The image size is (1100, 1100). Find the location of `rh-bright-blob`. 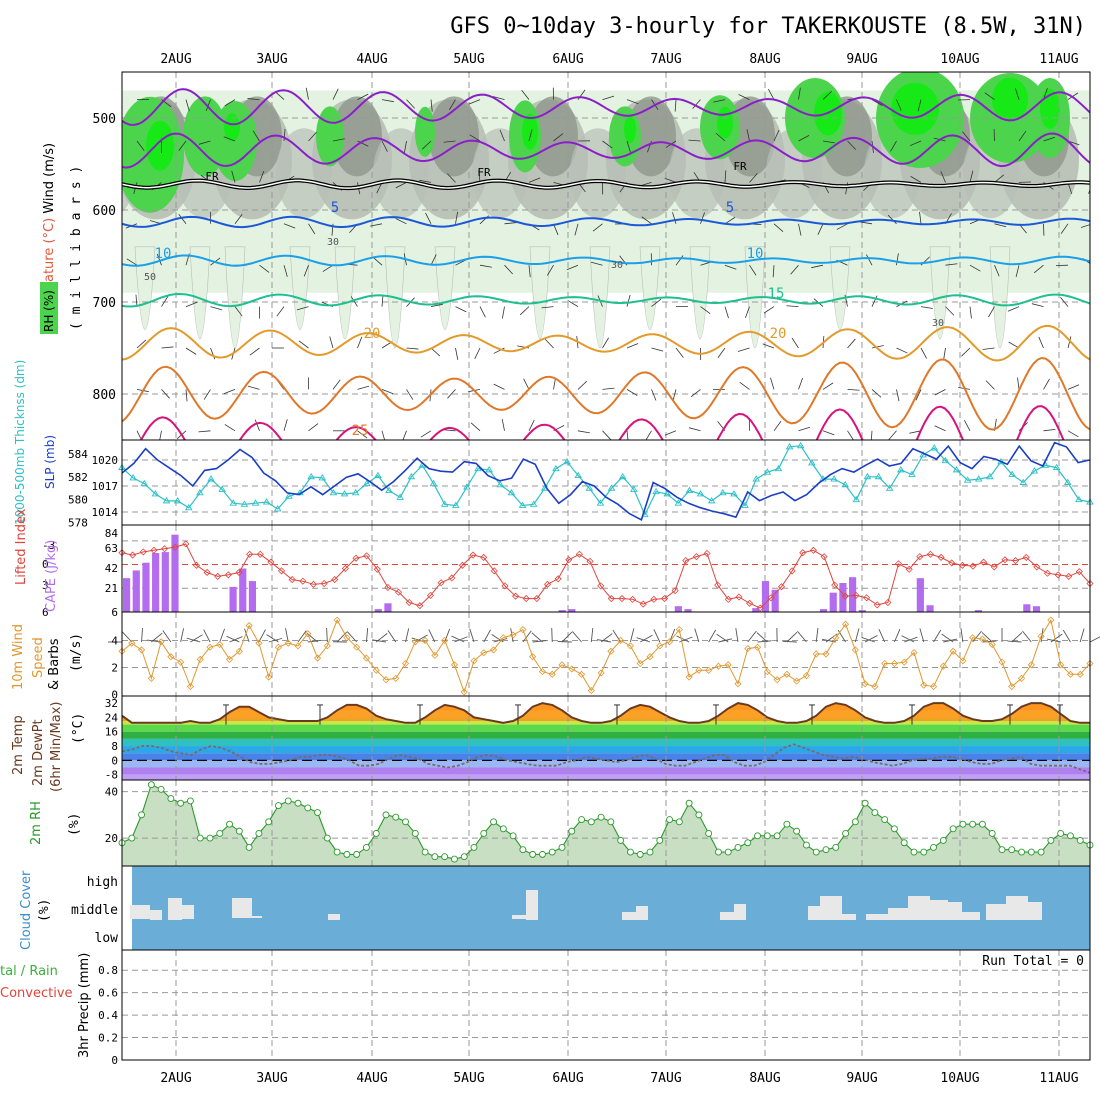

rh-bright-blob is located at coordinates (725, 122).